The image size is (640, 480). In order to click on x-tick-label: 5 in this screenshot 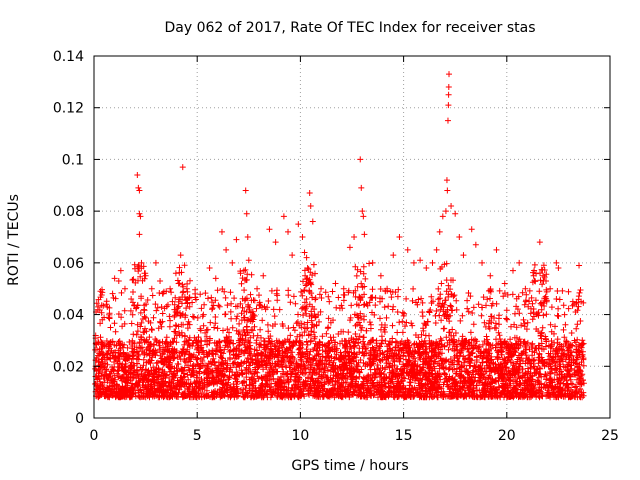, I will do `click(197, 436)`.